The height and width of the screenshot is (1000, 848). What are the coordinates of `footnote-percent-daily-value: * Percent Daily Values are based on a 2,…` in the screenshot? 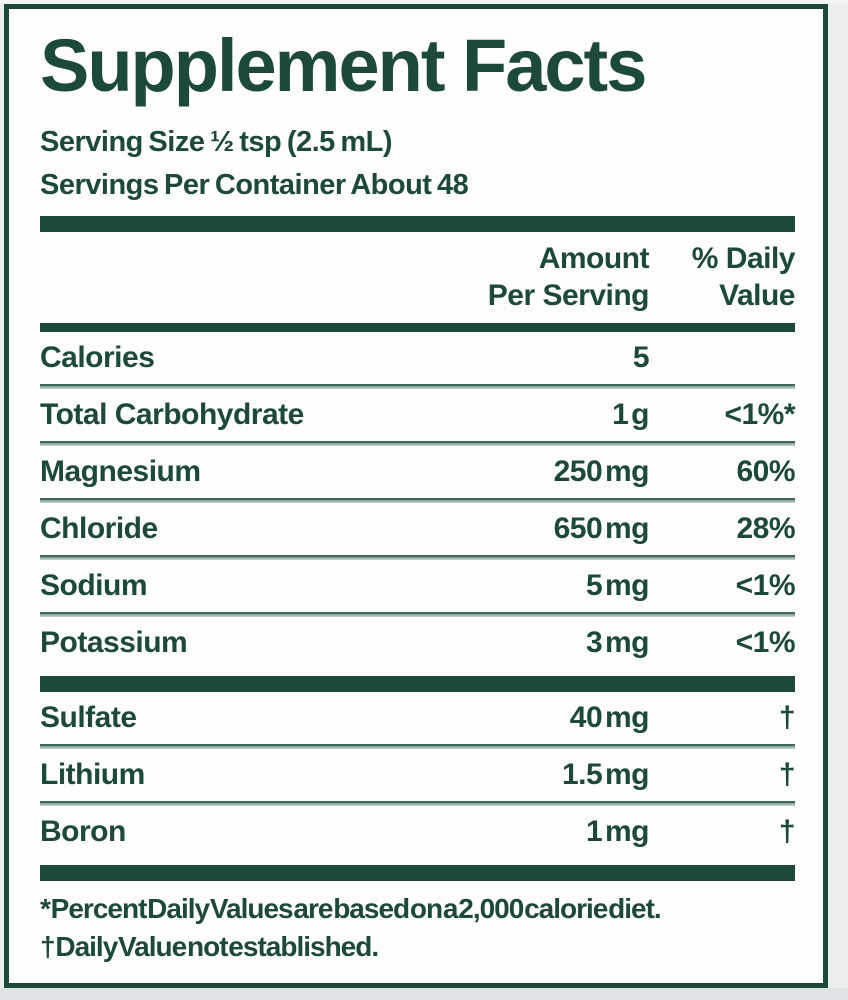 It's located at (351, 908).